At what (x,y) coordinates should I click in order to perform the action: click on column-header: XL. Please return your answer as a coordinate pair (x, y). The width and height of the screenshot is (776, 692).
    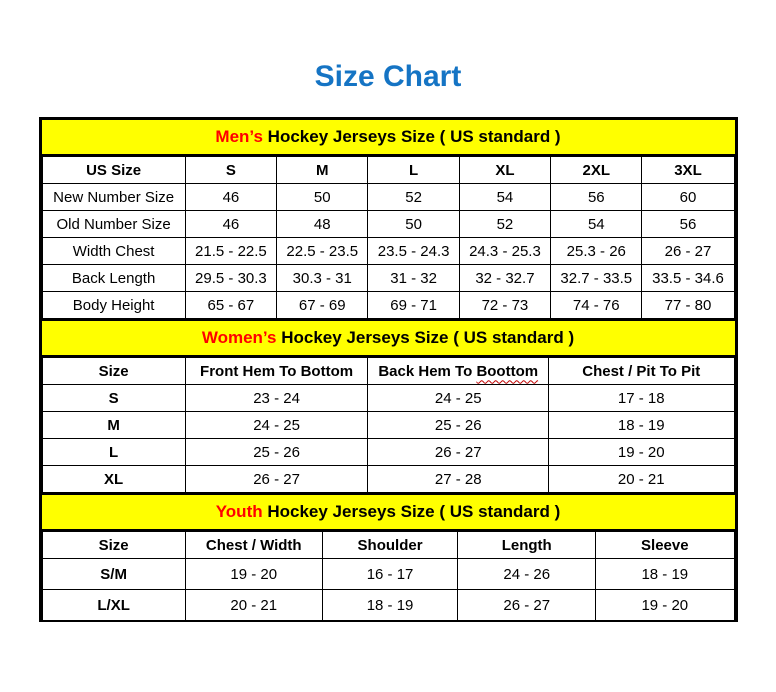
    Looking at the image, I should click on (505, 170).